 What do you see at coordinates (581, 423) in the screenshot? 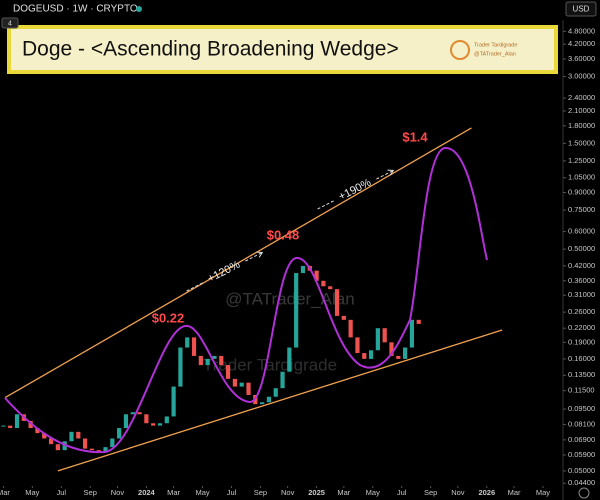
I see `y-tick-label: 0.08100` at bounding box center [581, 423].